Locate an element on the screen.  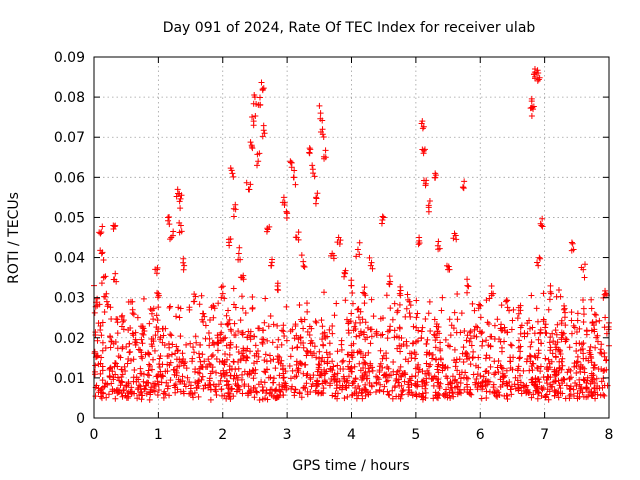
y-tick-label: 0.05 is located at coordinates (69, 218).